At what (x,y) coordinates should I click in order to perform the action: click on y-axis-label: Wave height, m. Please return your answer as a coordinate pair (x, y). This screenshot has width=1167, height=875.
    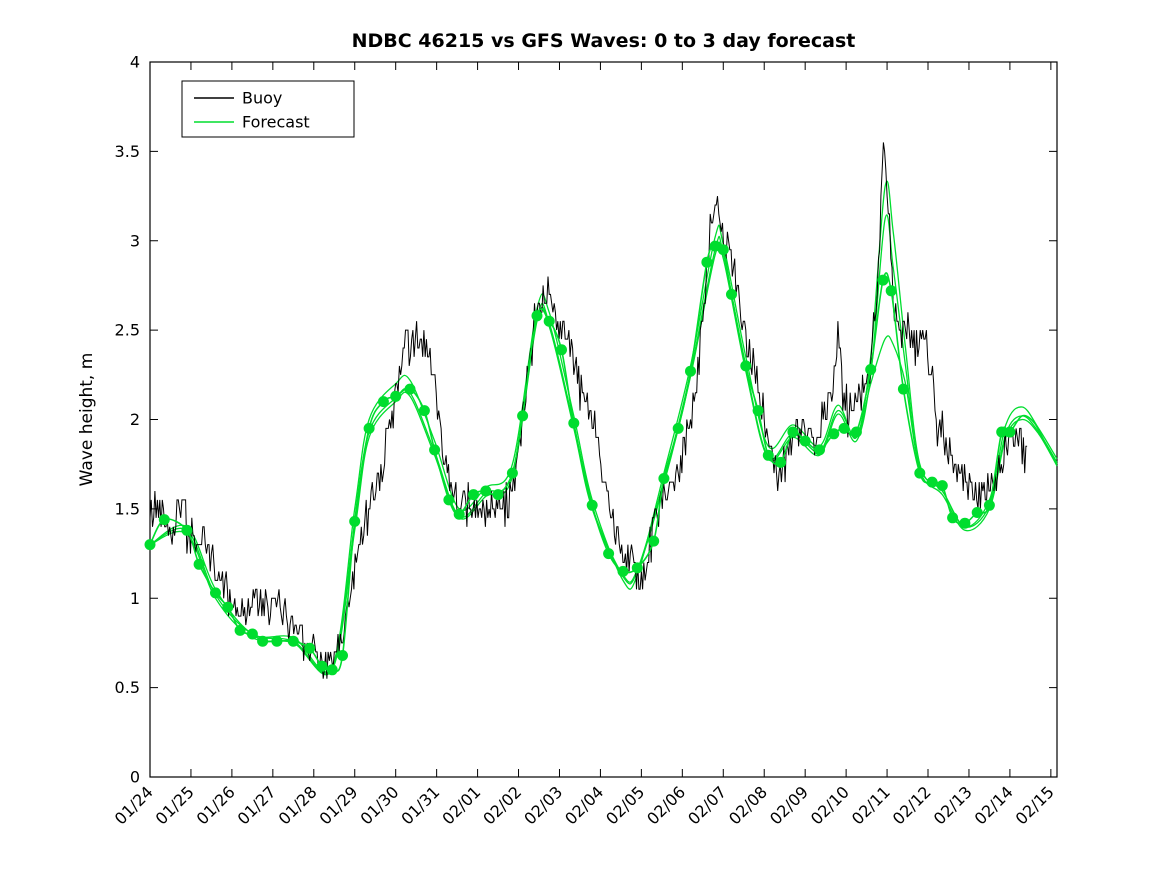
    Looking at the image, I should click on (87, 420).